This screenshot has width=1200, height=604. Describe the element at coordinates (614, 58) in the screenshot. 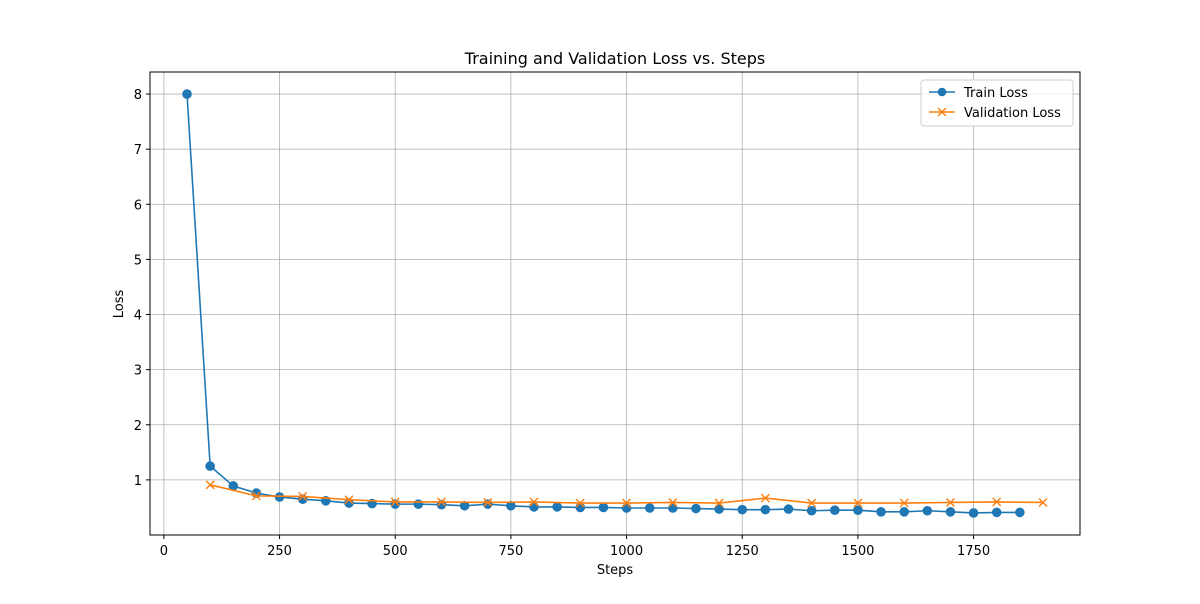

I see `chart-title: Training and Validation Loss vs. Steps` at that location.